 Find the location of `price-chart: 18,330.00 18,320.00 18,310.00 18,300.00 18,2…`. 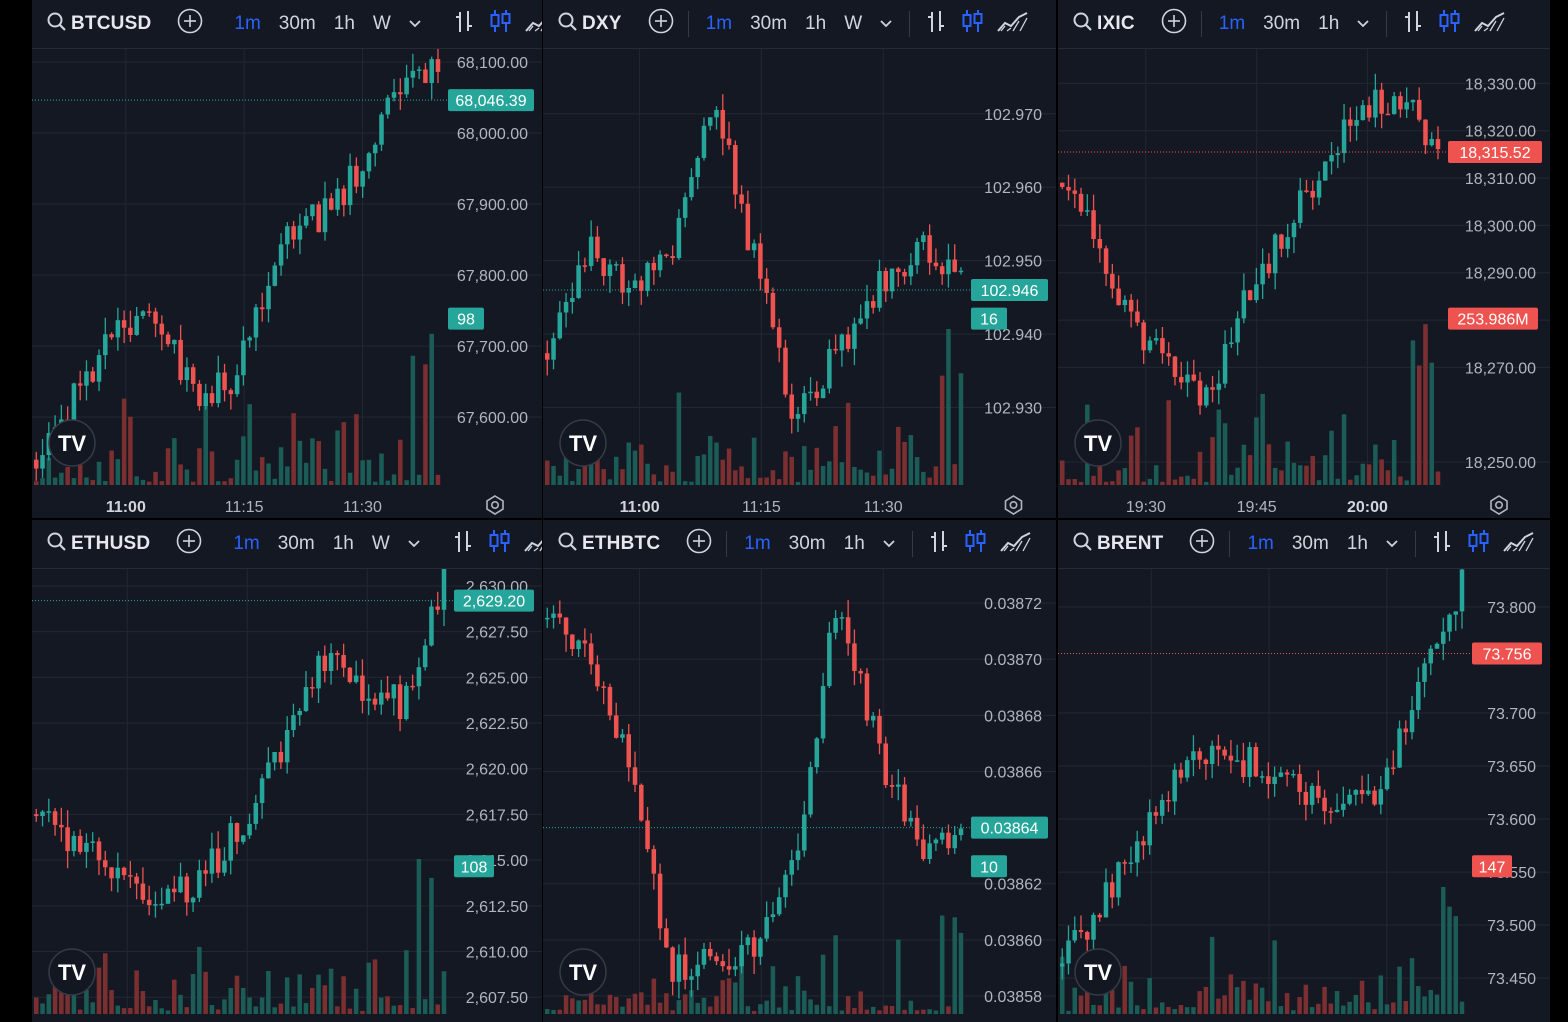

price-chart: 18,330.00 18,320.00 18,310.00 18,300.00 18,2… is located at coordinates (1304, 283).